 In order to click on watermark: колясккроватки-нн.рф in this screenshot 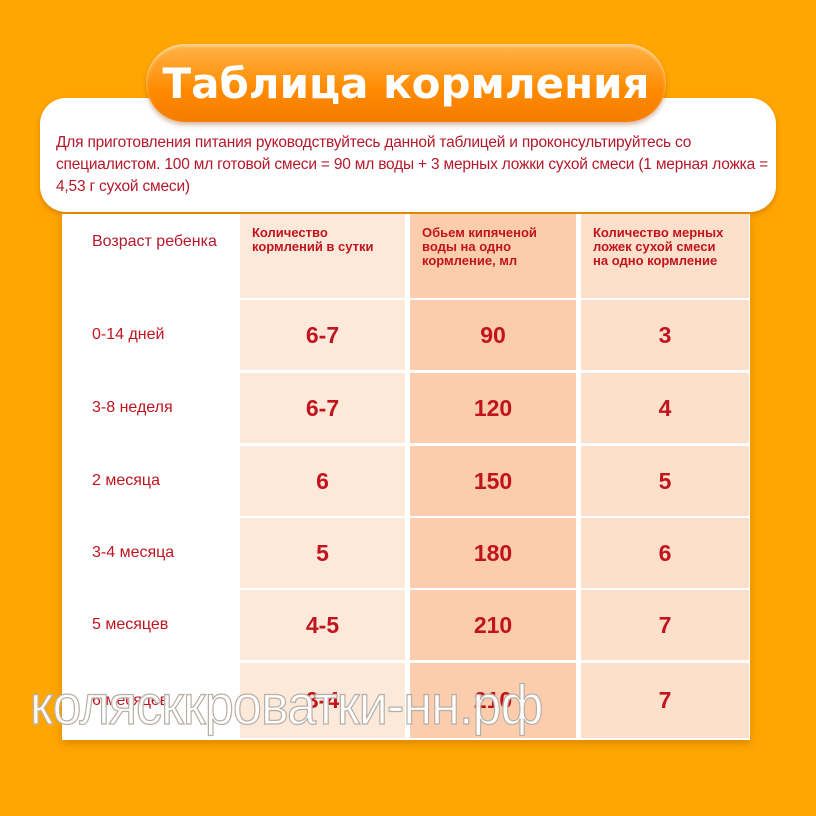, I will do `click(286, 704)`.